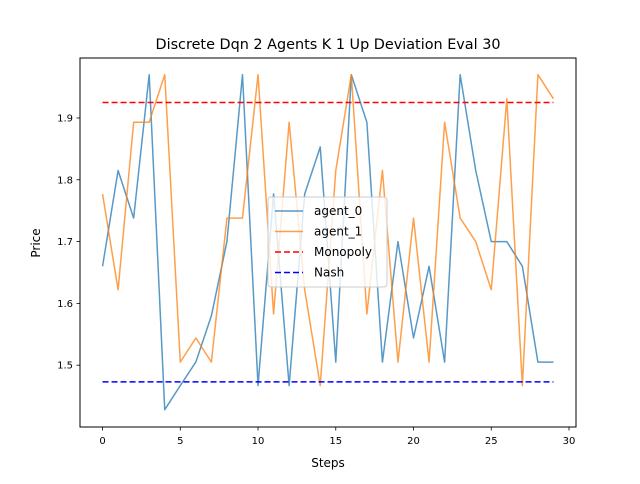 The image size is (640, 484). I want to click on x-tick-label: 30, so click(569, 441).